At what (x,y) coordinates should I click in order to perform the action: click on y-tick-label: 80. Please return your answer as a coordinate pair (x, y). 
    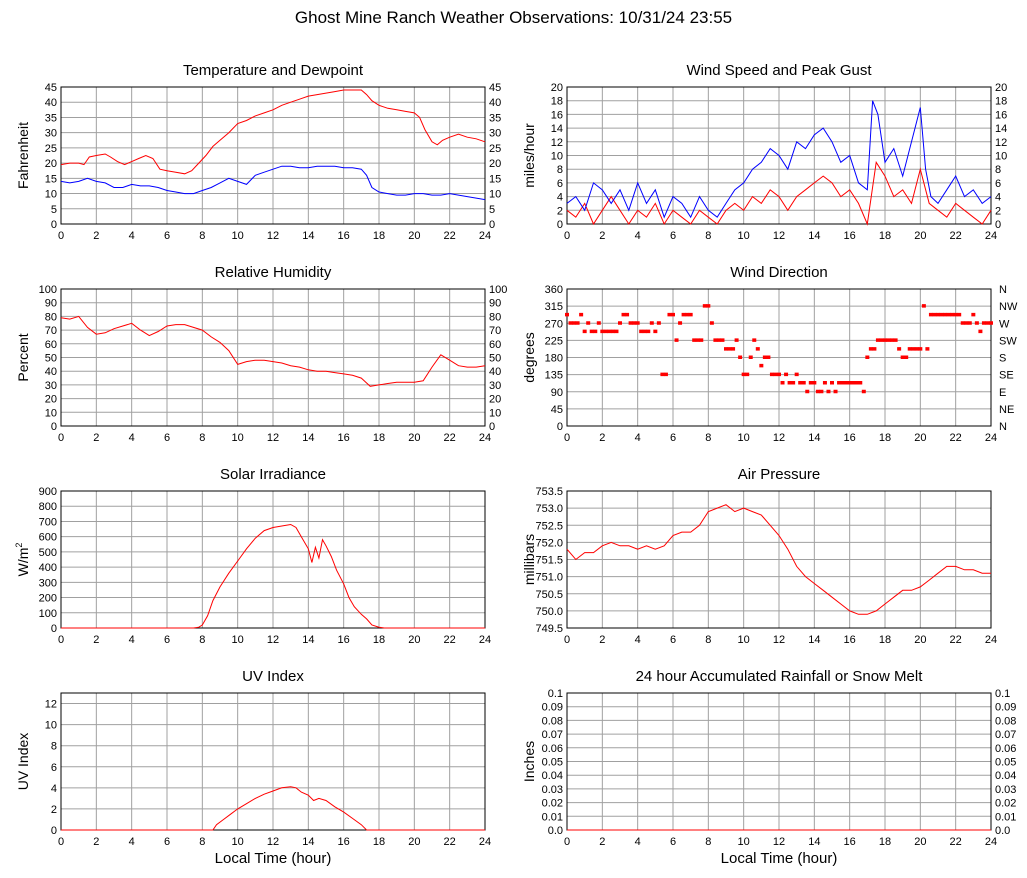
    Looking at the image, I should click on (51, 317).